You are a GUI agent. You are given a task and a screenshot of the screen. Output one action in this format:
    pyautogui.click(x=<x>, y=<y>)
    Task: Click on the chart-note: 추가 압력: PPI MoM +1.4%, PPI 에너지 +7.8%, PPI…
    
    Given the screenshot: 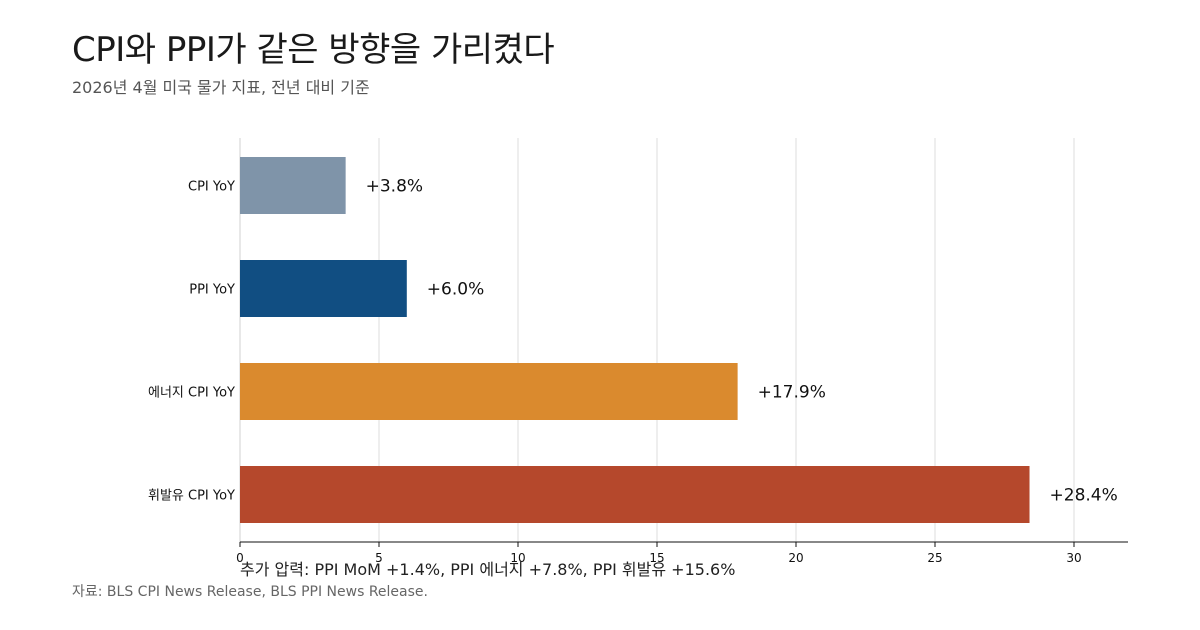 What is the action you would take?
    pyautogui.click(x=488, y=569)
    